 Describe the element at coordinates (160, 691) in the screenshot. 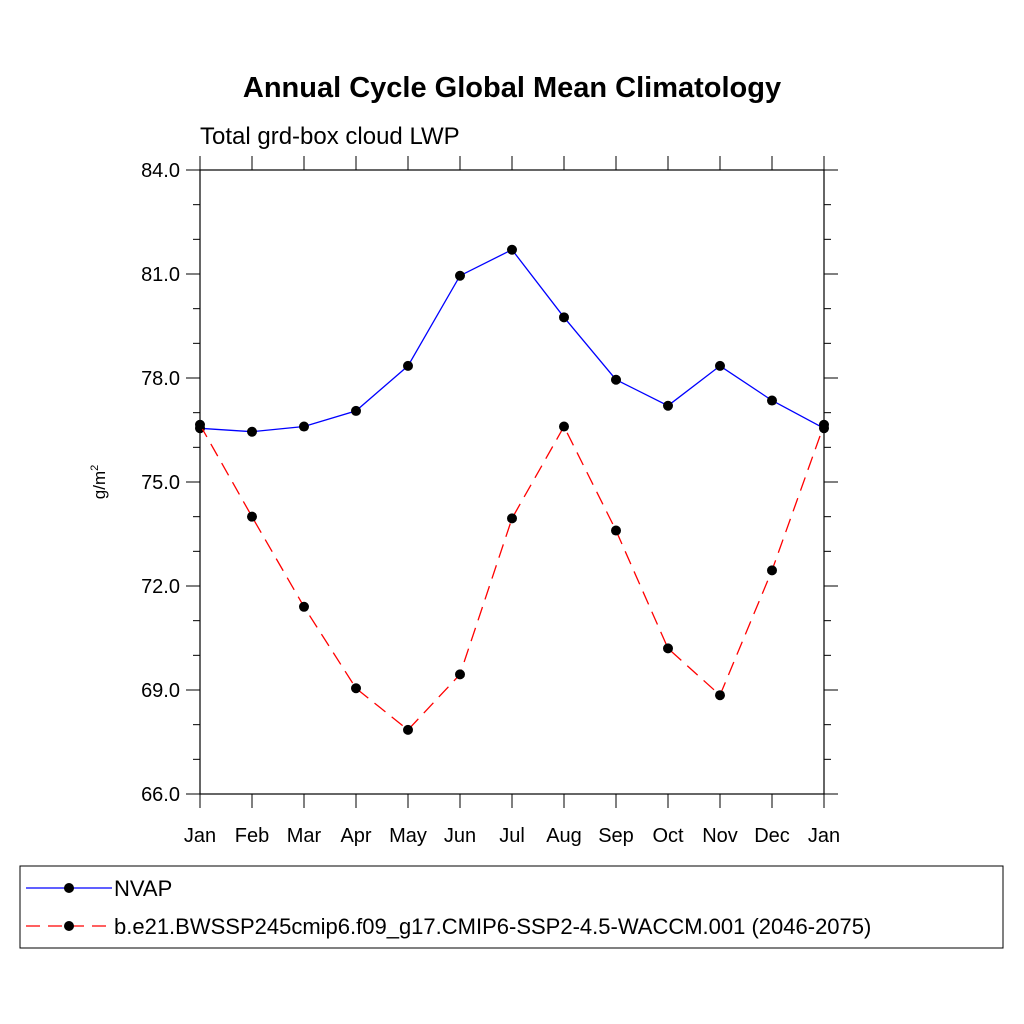

I see `y-tick-label: 69.0` at that location.